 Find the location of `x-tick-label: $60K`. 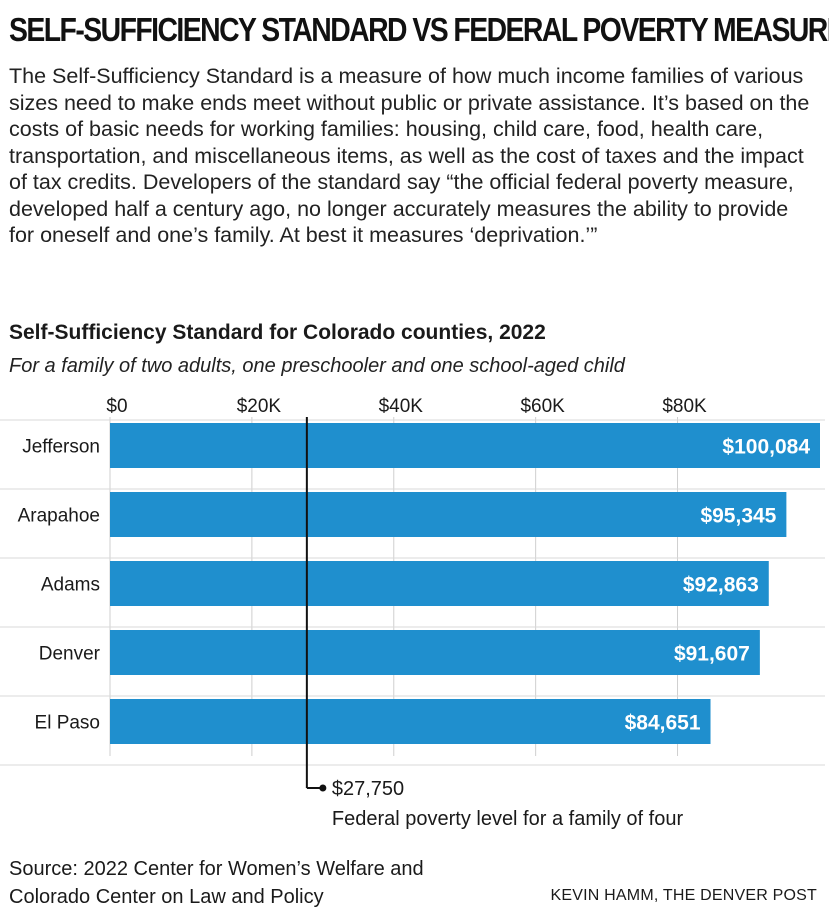

x-tick-label: $60K is located at coordinates (542, 406).